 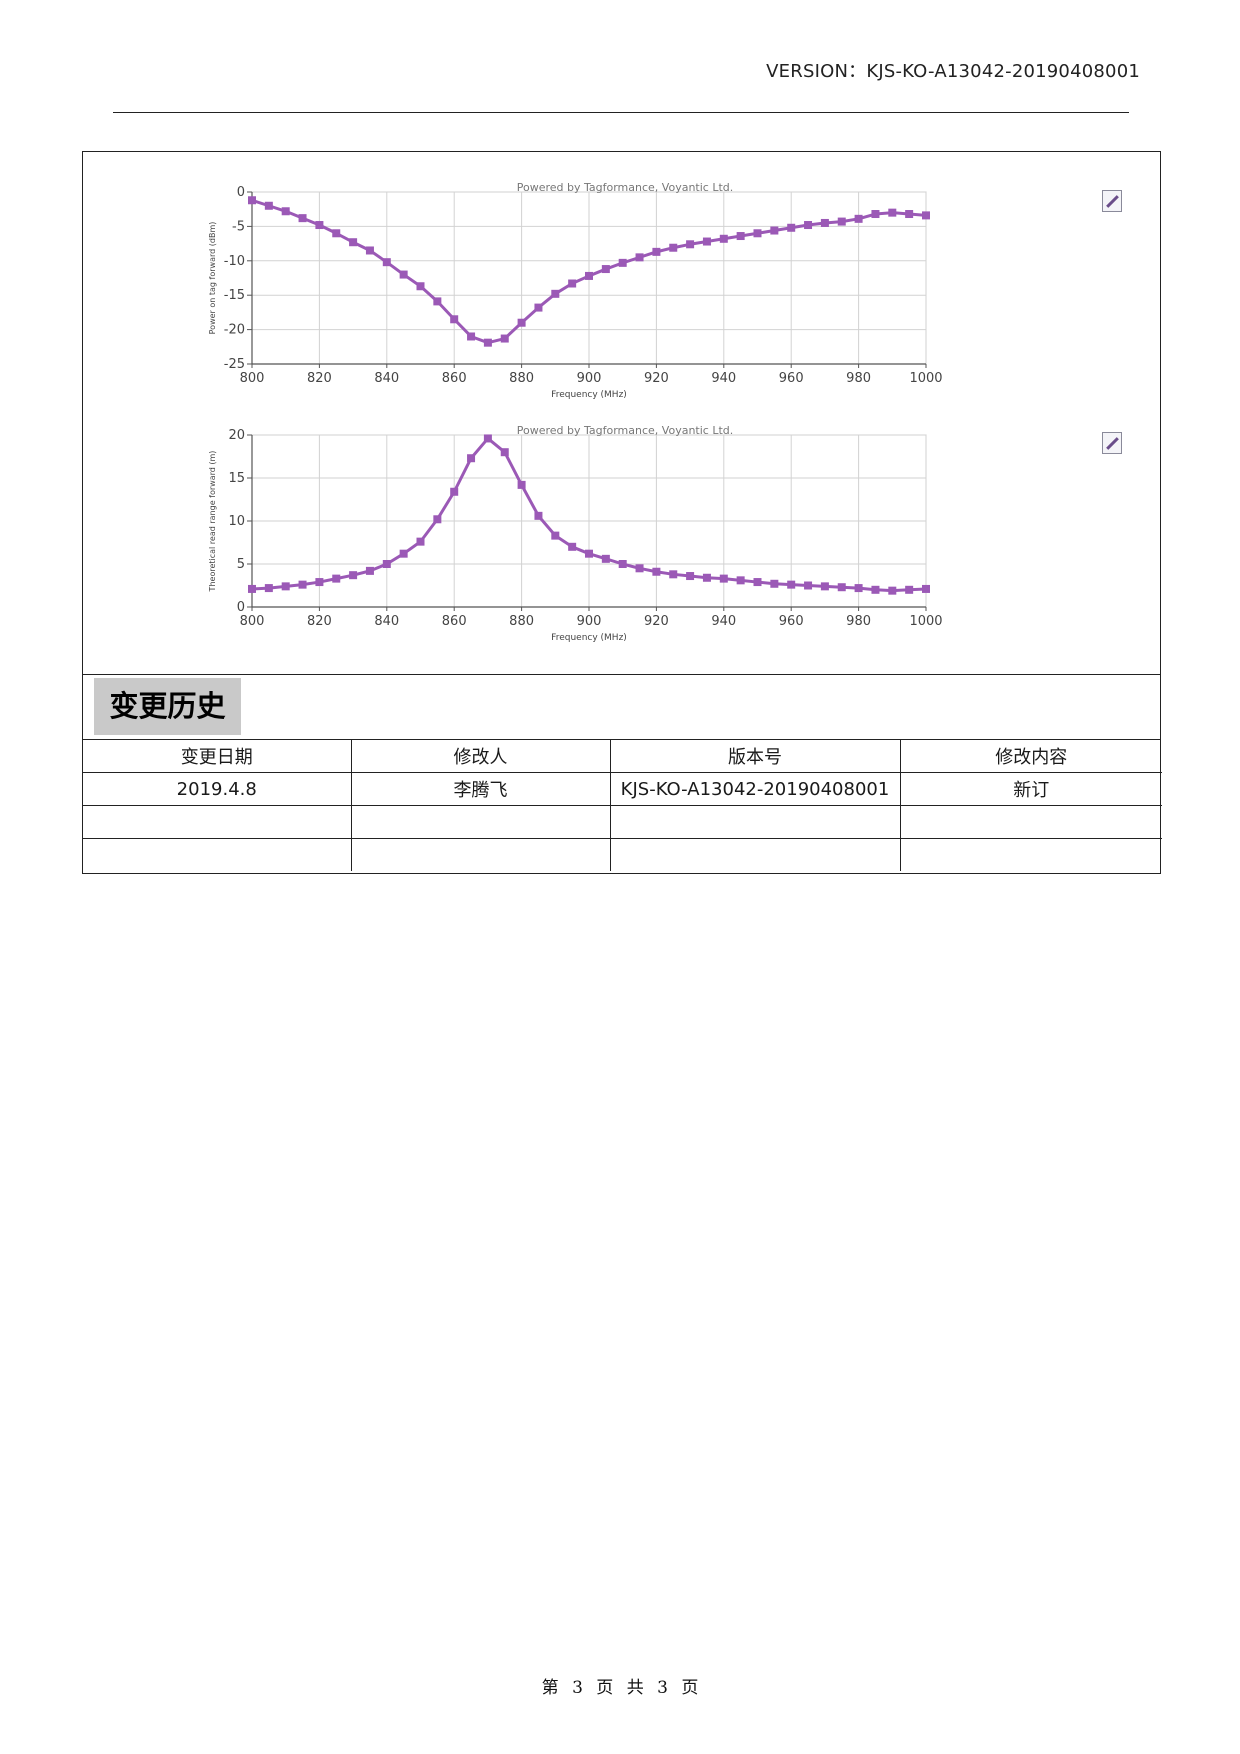 I want to click on chart1-x-tick-label: 980, so click(x=858, y=378).